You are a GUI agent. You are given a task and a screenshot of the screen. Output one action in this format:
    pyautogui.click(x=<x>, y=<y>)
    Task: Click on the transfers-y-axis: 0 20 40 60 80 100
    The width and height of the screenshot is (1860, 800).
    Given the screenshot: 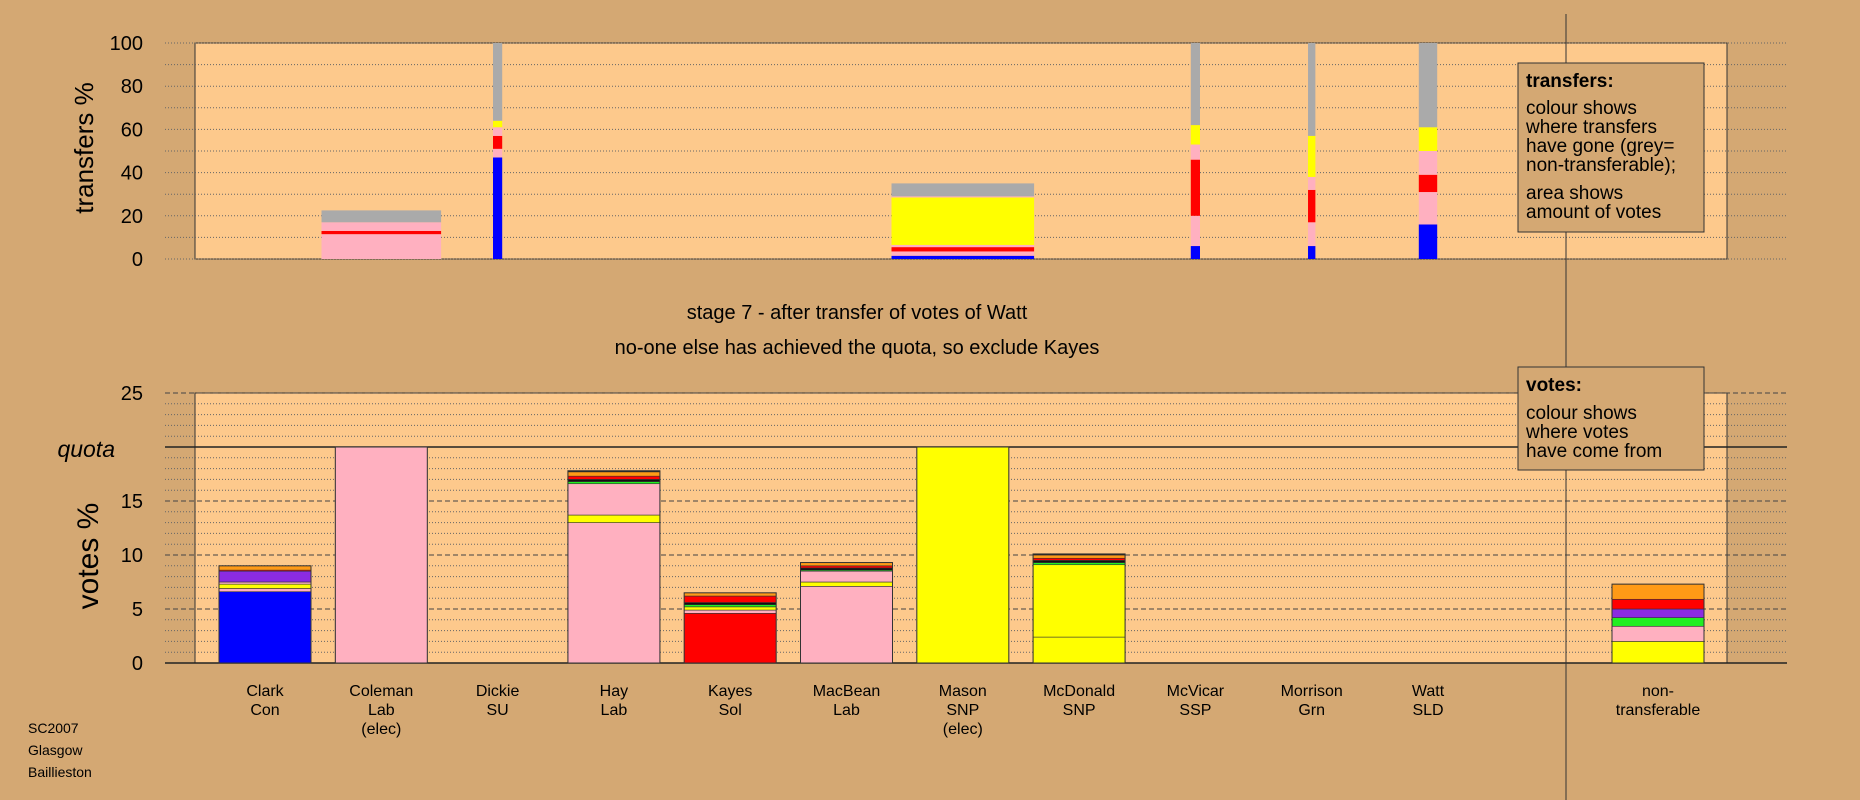 What is the action you would take?
    pyautogui.click(x=126, y=152)
    